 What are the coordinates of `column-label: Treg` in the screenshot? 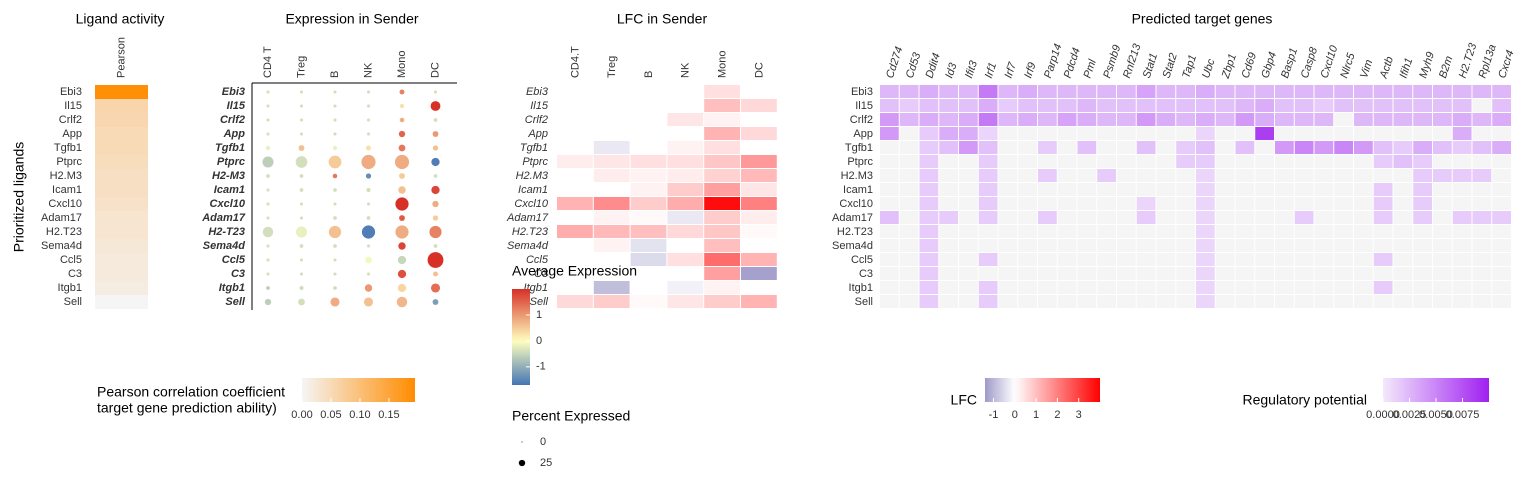 It's located at (612, 67).